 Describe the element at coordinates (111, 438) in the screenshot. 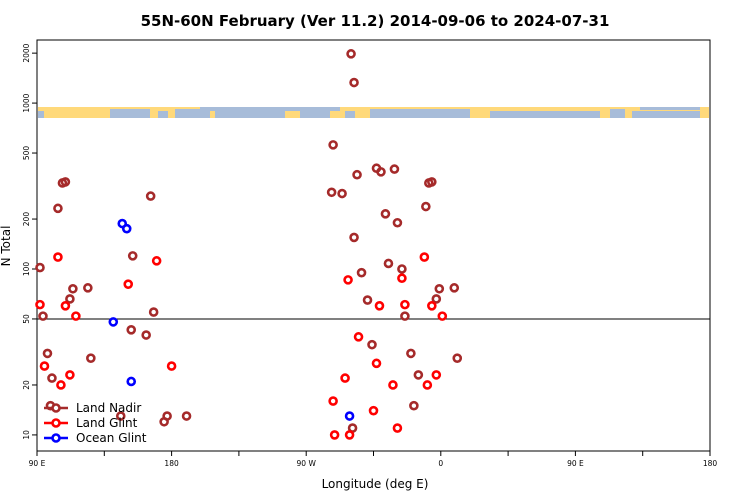

I see `legend-label: Ocean Glint` at that location.